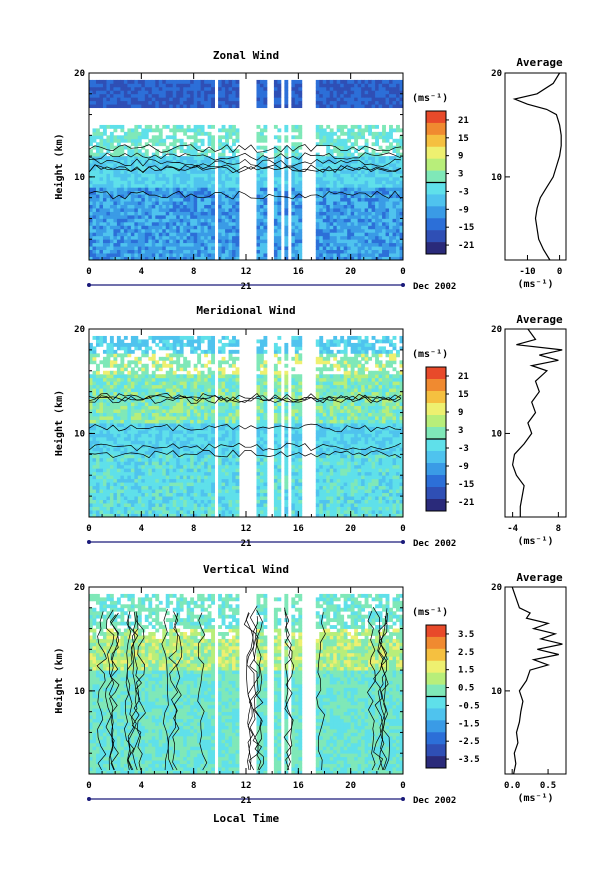 The width and height of the screenshot is (616, 873). Describe the element at coordinates (246, 426) in the screenshot. I see `heatmap-cells` at that location.